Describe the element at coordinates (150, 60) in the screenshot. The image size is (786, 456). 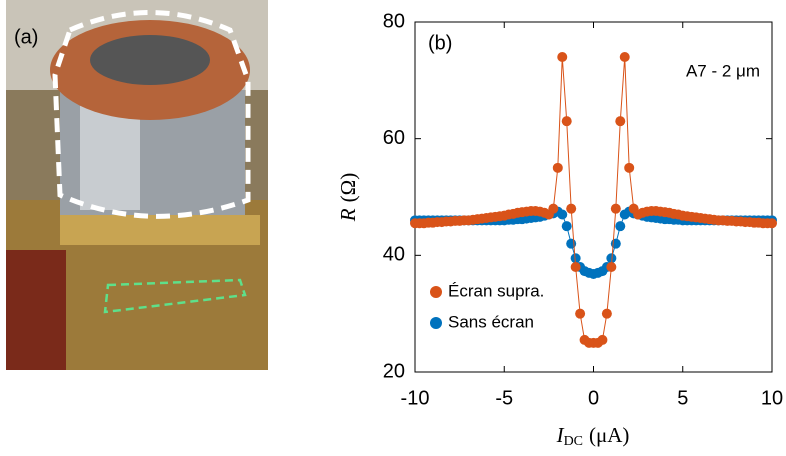
I see `photo-dark-top` at that location.